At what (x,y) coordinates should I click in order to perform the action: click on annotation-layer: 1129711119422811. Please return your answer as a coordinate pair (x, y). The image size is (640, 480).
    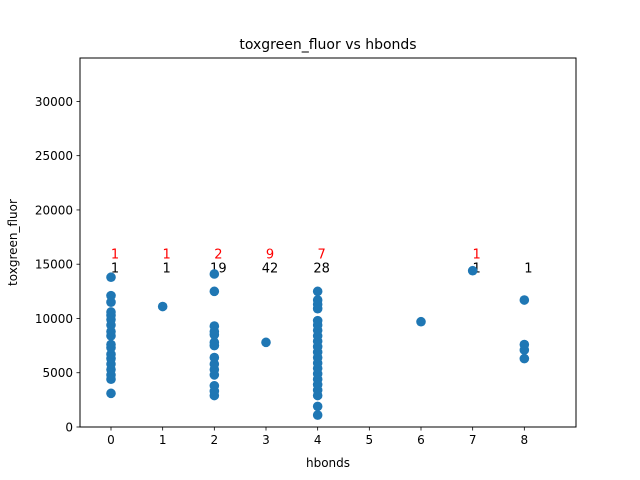
    Looking at the image, I should click on (322, 261).